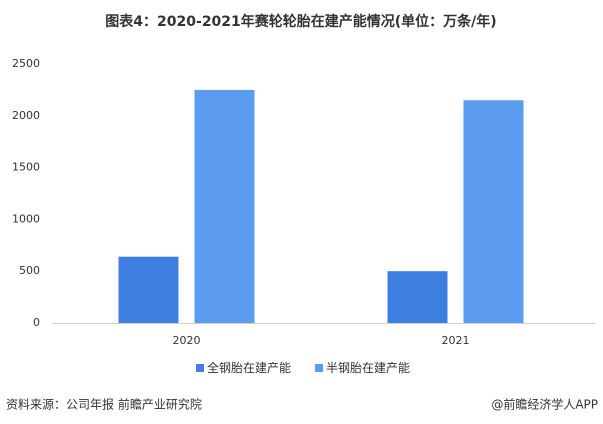 The image size is (603, 424). What do you see at coordinates (26, 63) in the screenshot?
I see `y-tick-label: 2500` at bounding box center [26, 63].